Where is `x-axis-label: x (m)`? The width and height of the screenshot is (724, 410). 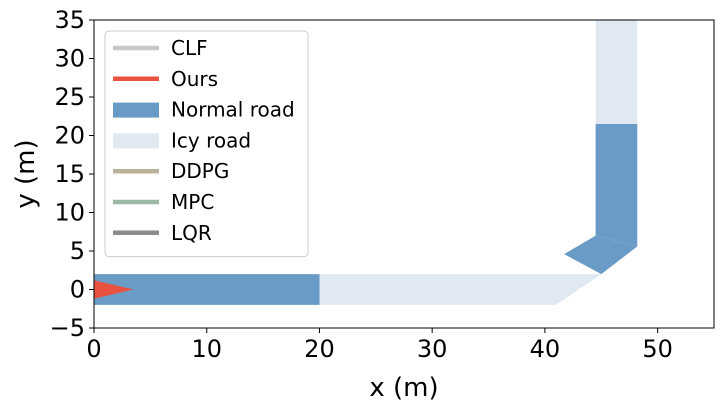 x-axis-label: x (m) is located at coordinates (403, 388).